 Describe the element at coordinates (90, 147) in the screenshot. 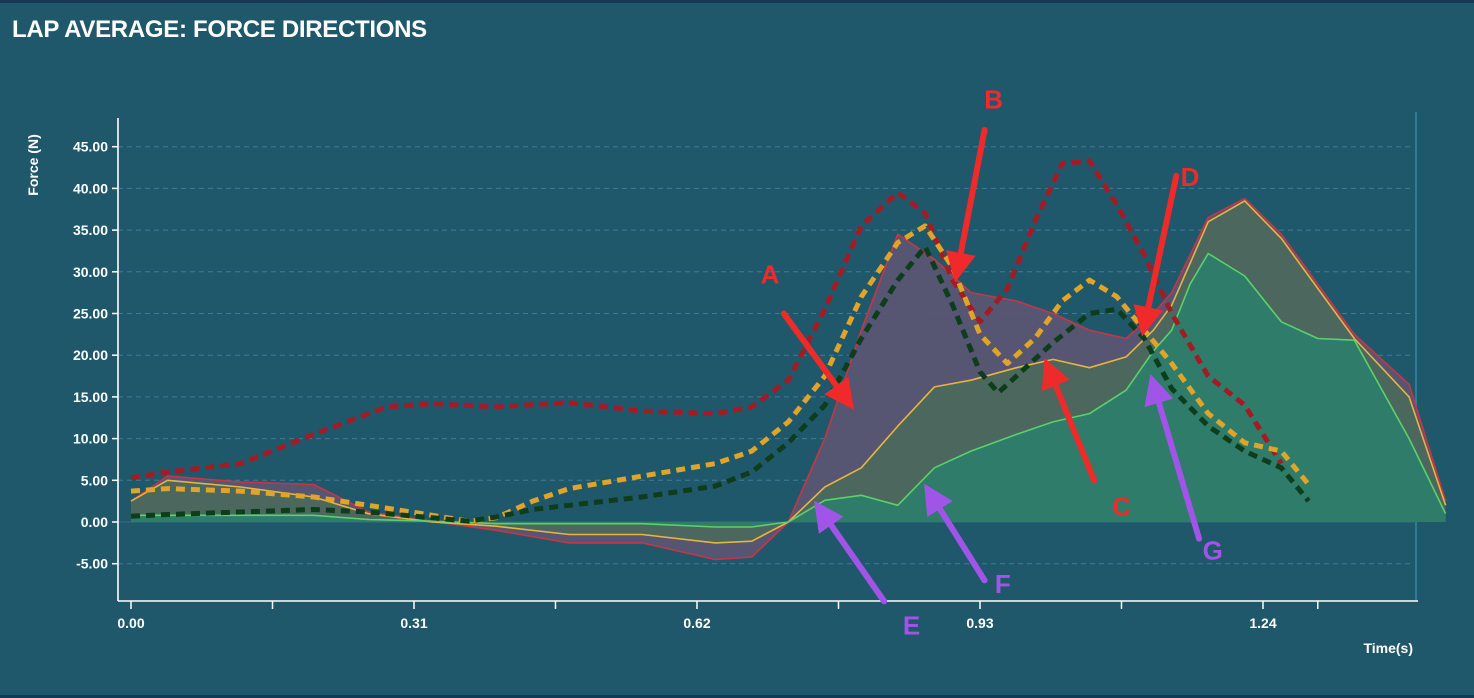

I see `y-tick-label: 45.00` at that location.